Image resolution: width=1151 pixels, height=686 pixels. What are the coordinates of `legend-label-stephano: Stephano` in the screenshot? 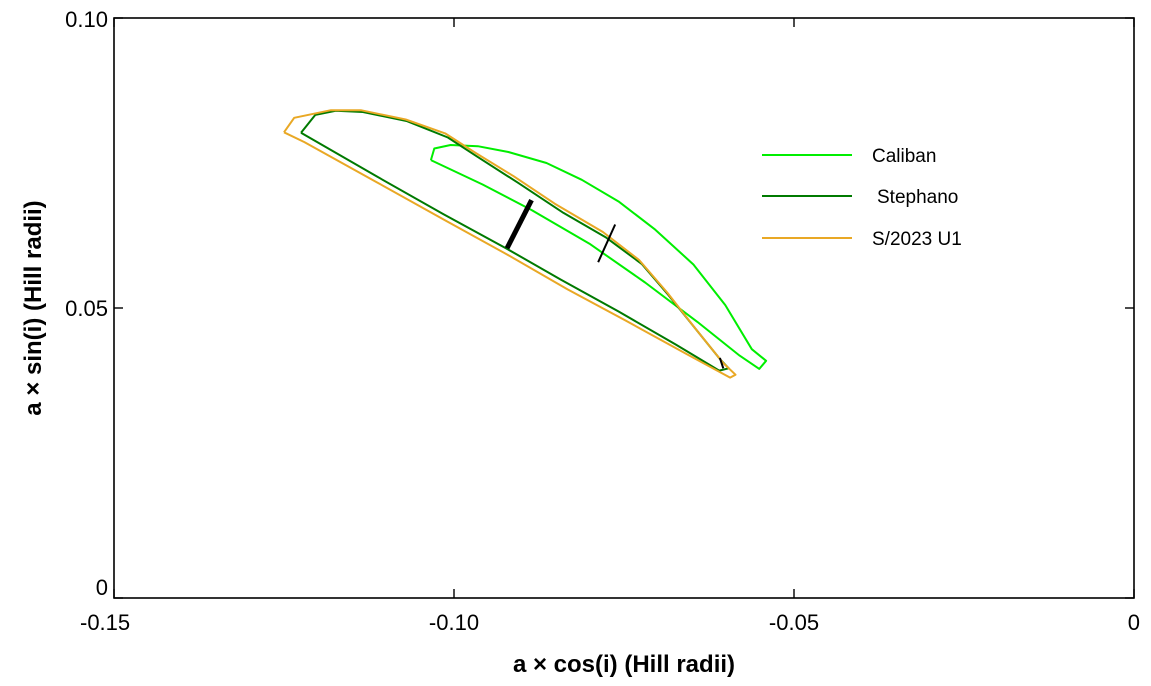 It's located at (917, 197).